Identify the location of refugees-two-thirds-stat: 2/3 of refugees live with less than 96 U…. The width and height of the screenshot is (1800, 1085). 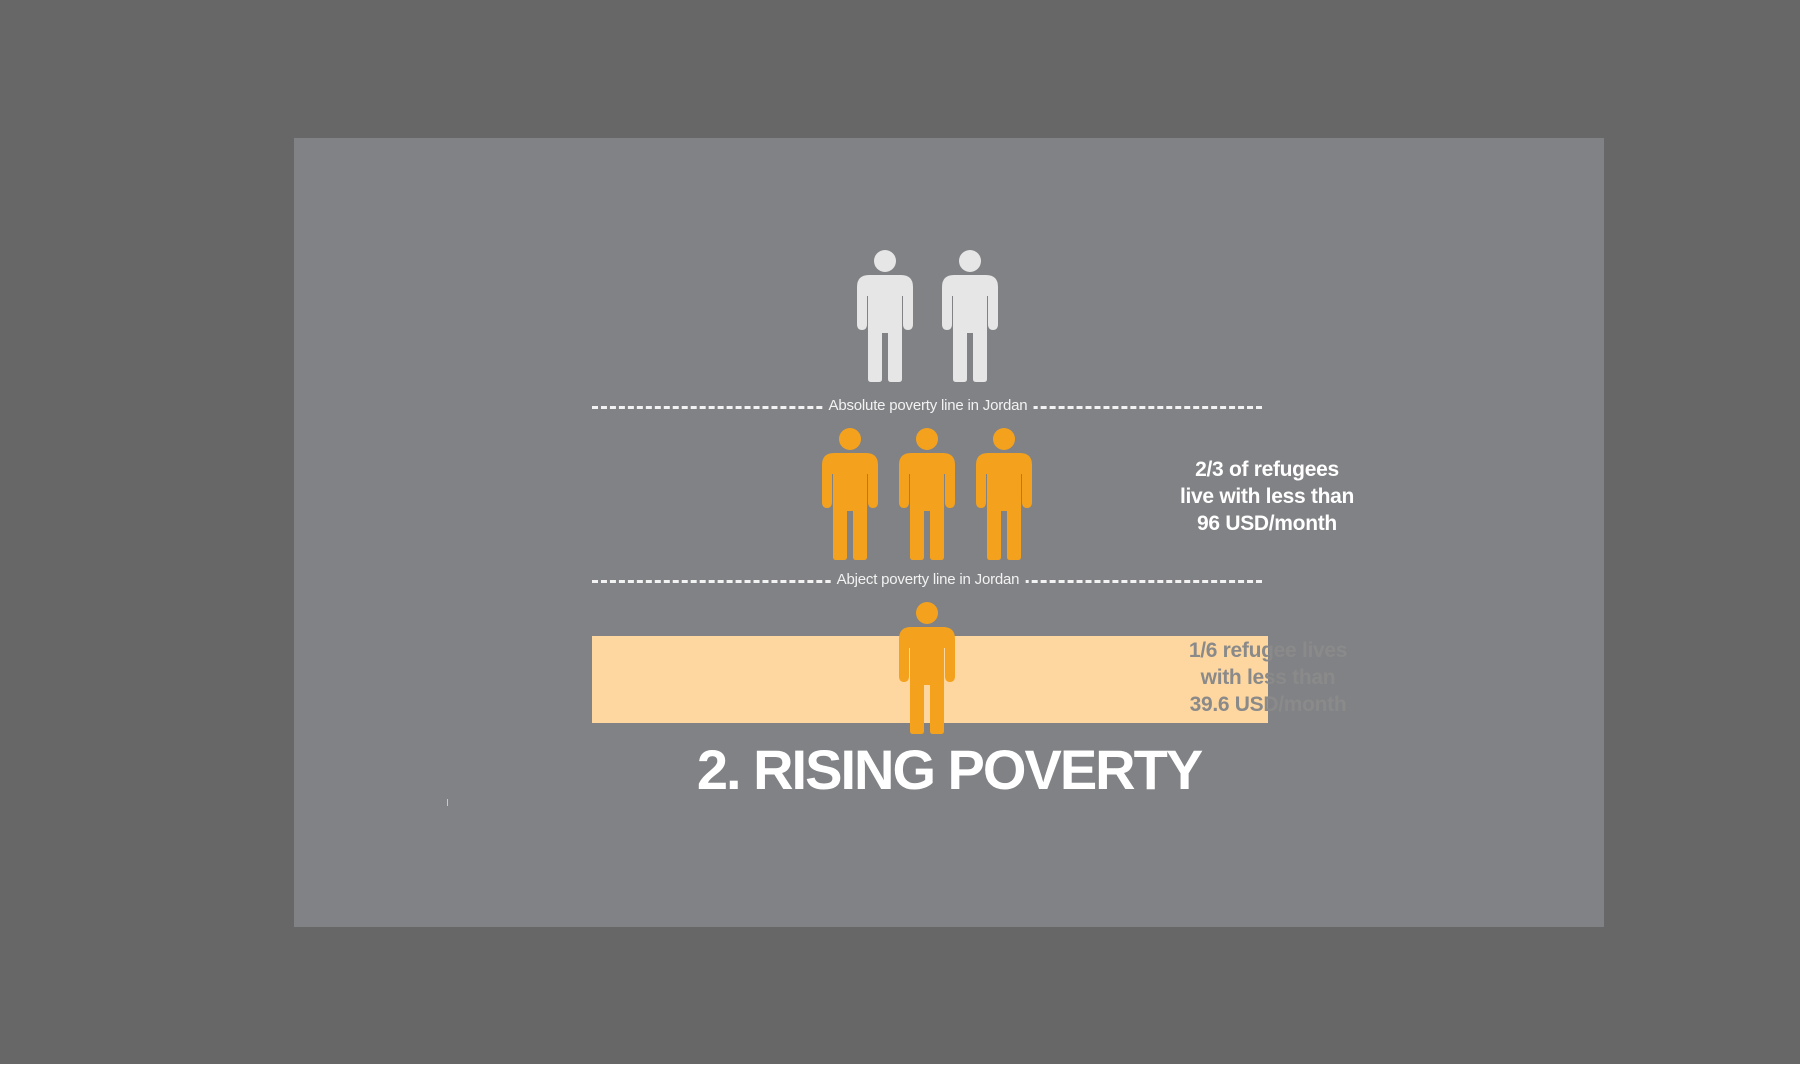
(1267, 496).